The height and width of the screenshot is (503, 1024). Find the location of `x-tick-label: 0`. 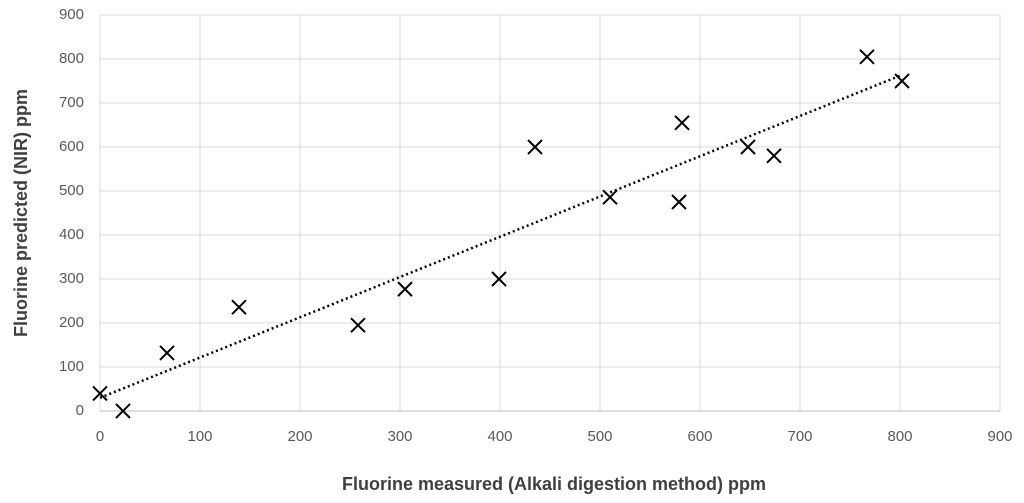

x-tick-label: 0 is located at coordinates (100, 436).